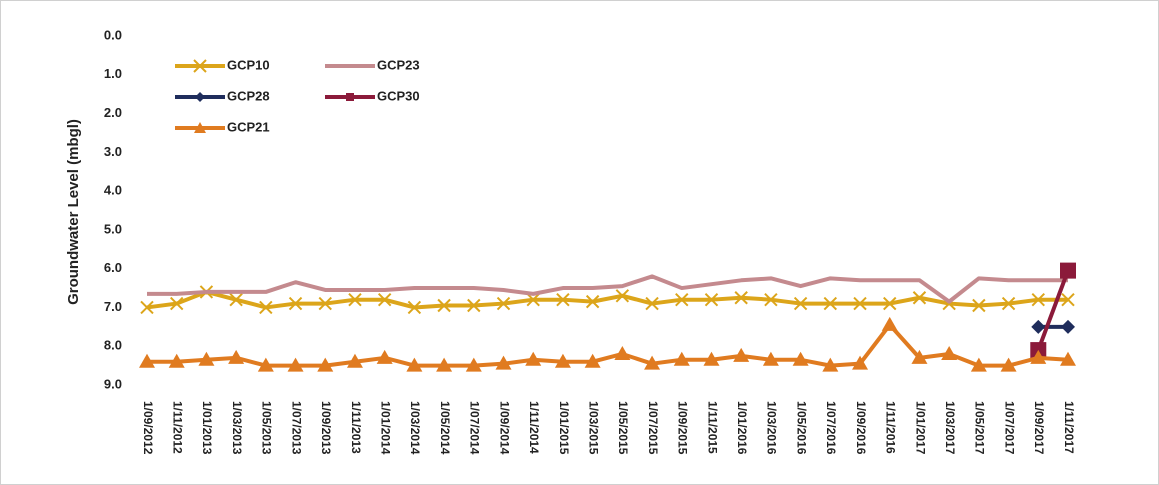  Describe the element at coordinates (801, 428) in the screenshot. I see `x-tick-label: 1/05/2016` at that location.